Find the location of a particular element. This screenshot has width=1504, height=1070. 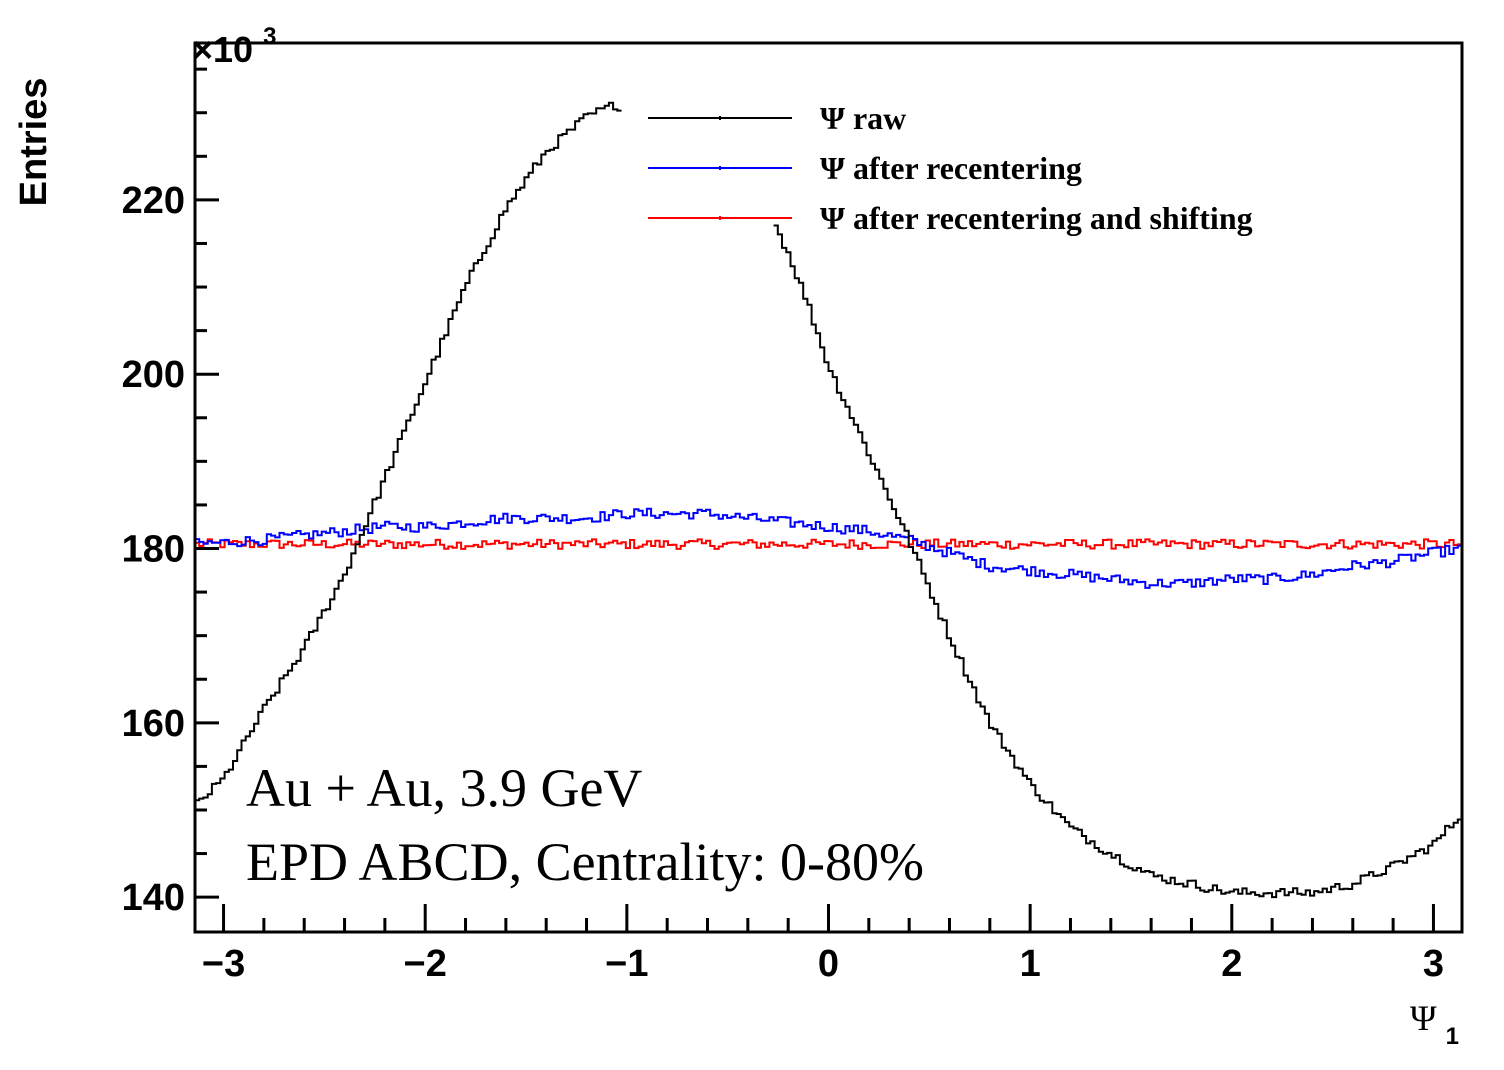

series-path is located at coordinates (828, 548).